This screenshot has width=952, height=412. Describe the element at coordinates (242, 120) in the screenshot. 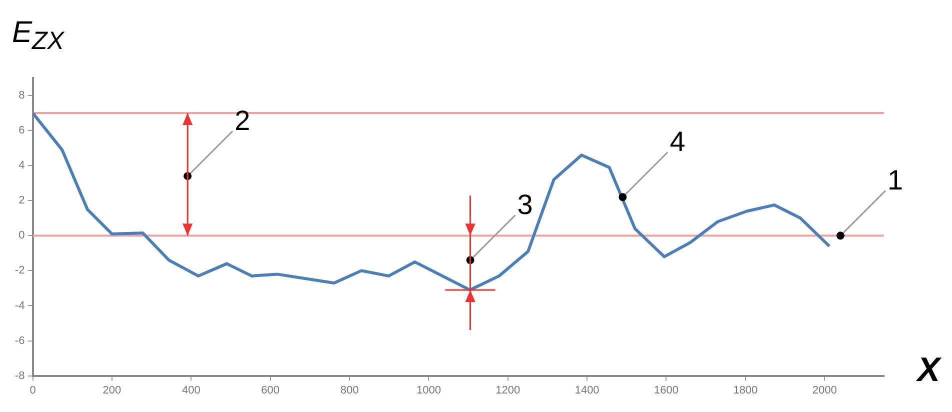

I see `annotation: 2` at that location.